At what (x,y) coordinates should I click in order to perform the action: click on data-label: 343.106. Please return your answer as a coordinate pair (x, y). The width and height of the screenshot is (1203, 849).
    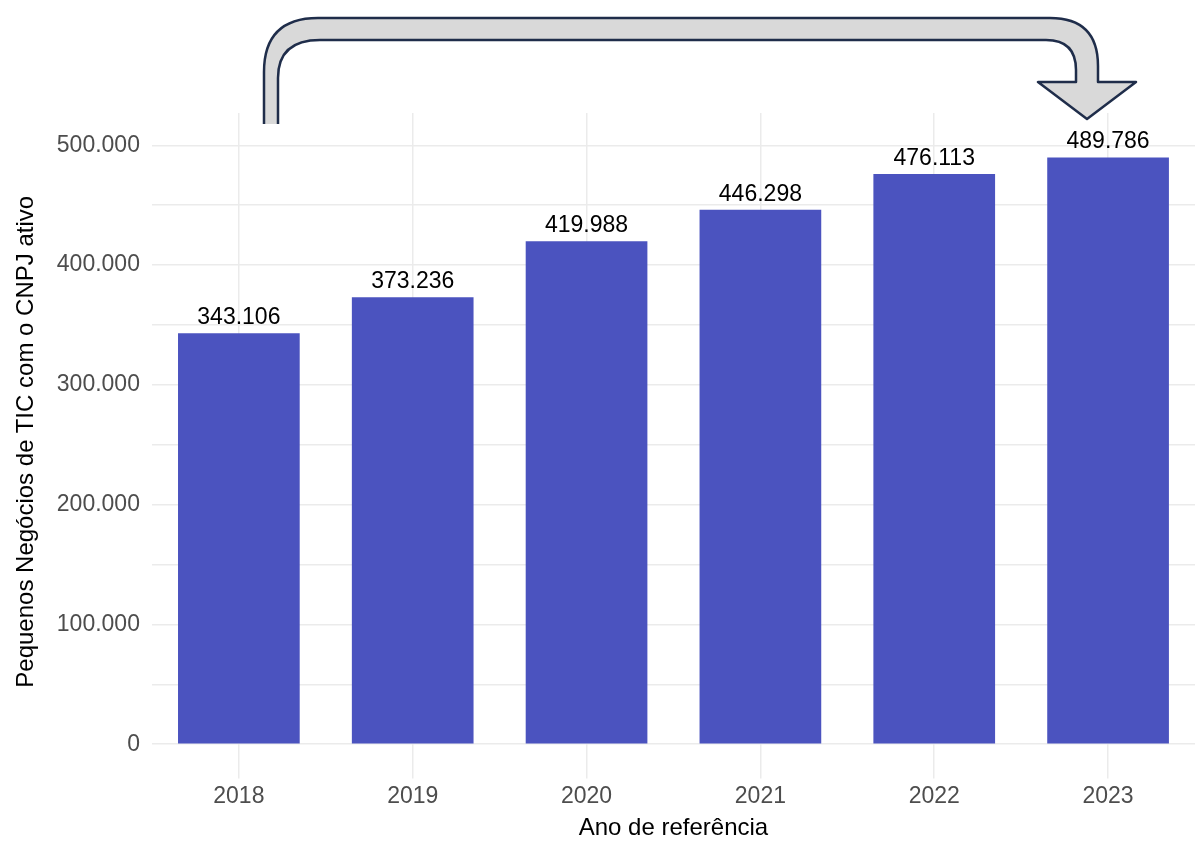
    Looking at the image, I should click on (239, 316).